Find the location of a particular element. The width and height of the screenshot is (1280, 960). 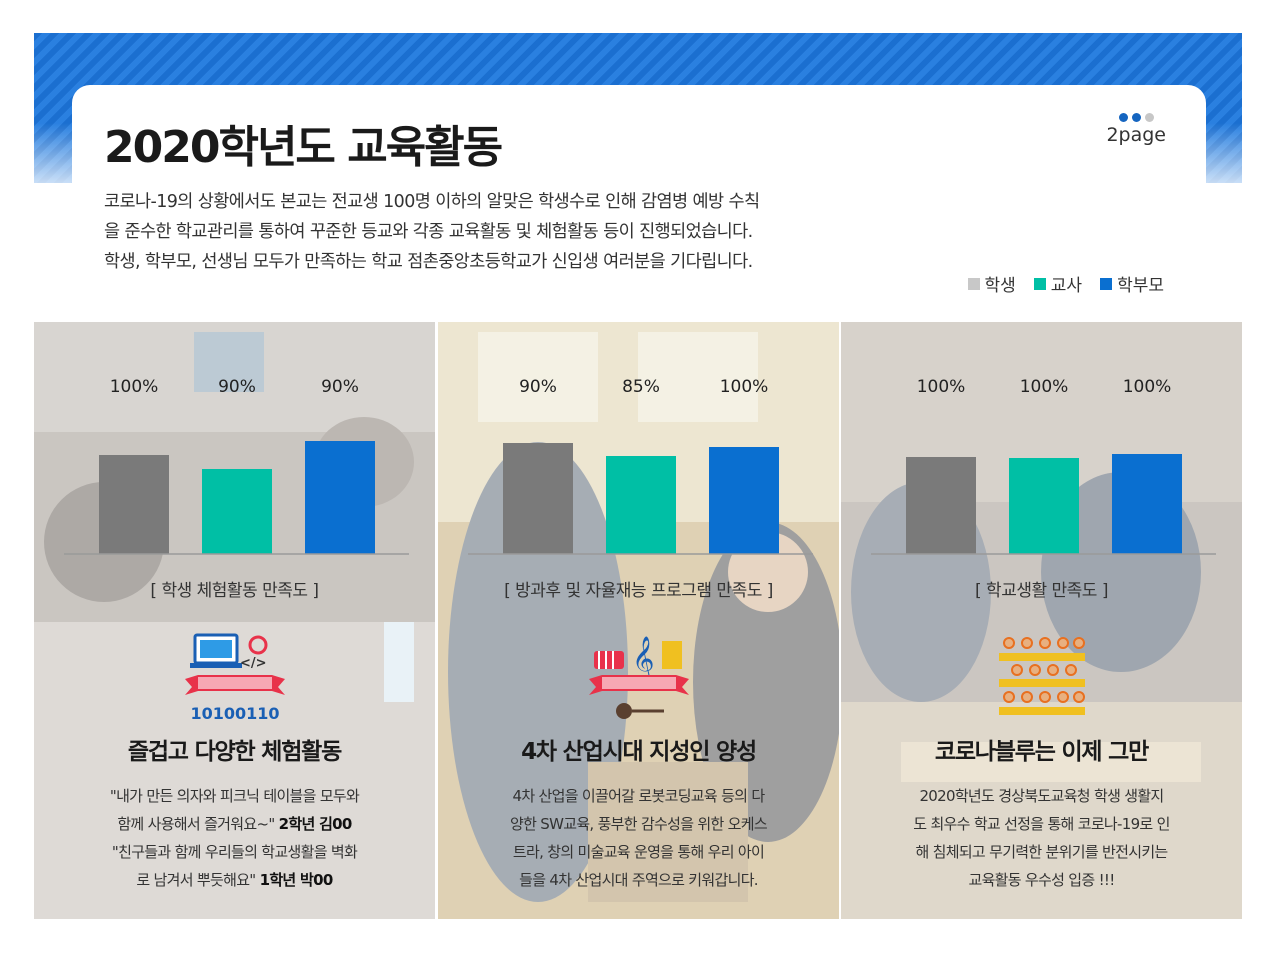

legend-item-student: 학생 is located at coordinates (991, 283).